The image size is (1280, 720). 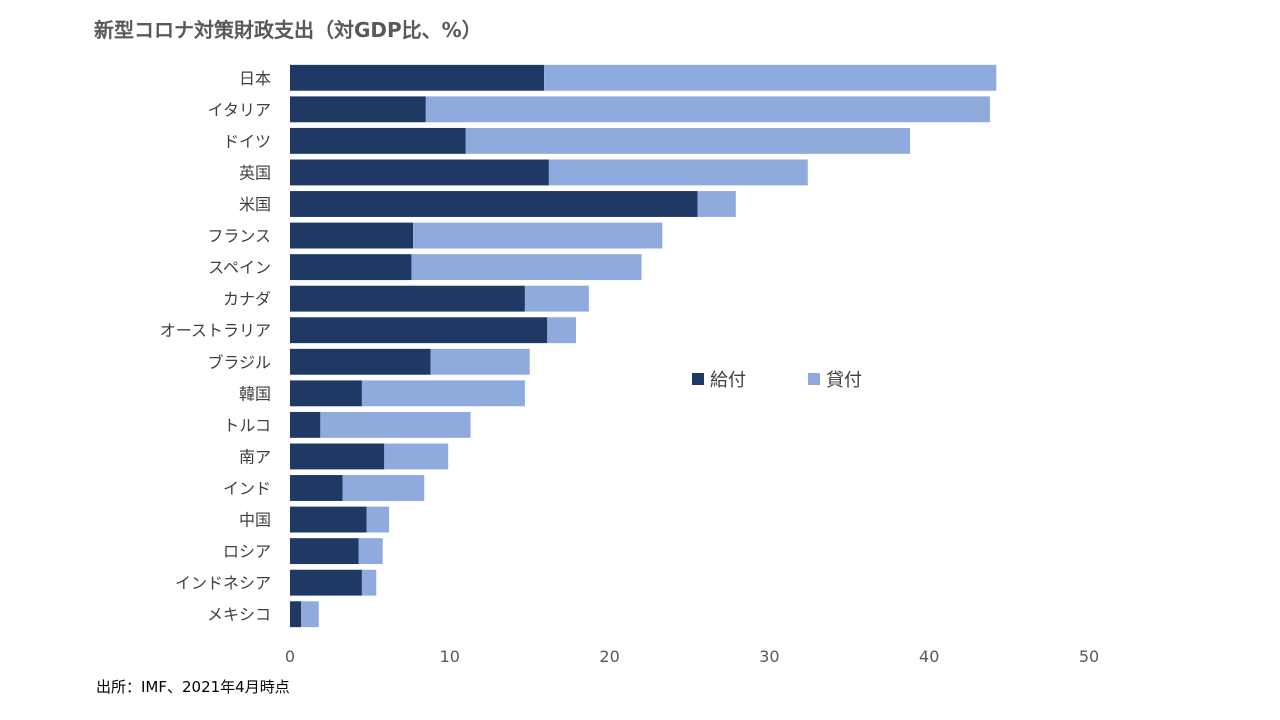 What do you see at coordinates (239, 614) in the screenshot?
I see `category-label: メキシコ` at bounding box center [239, 614].